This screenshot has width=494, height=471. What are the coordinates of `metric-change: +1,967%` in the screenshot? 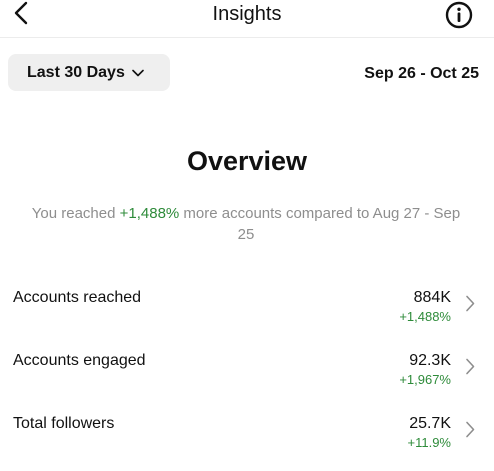 It's located at (425, 379).